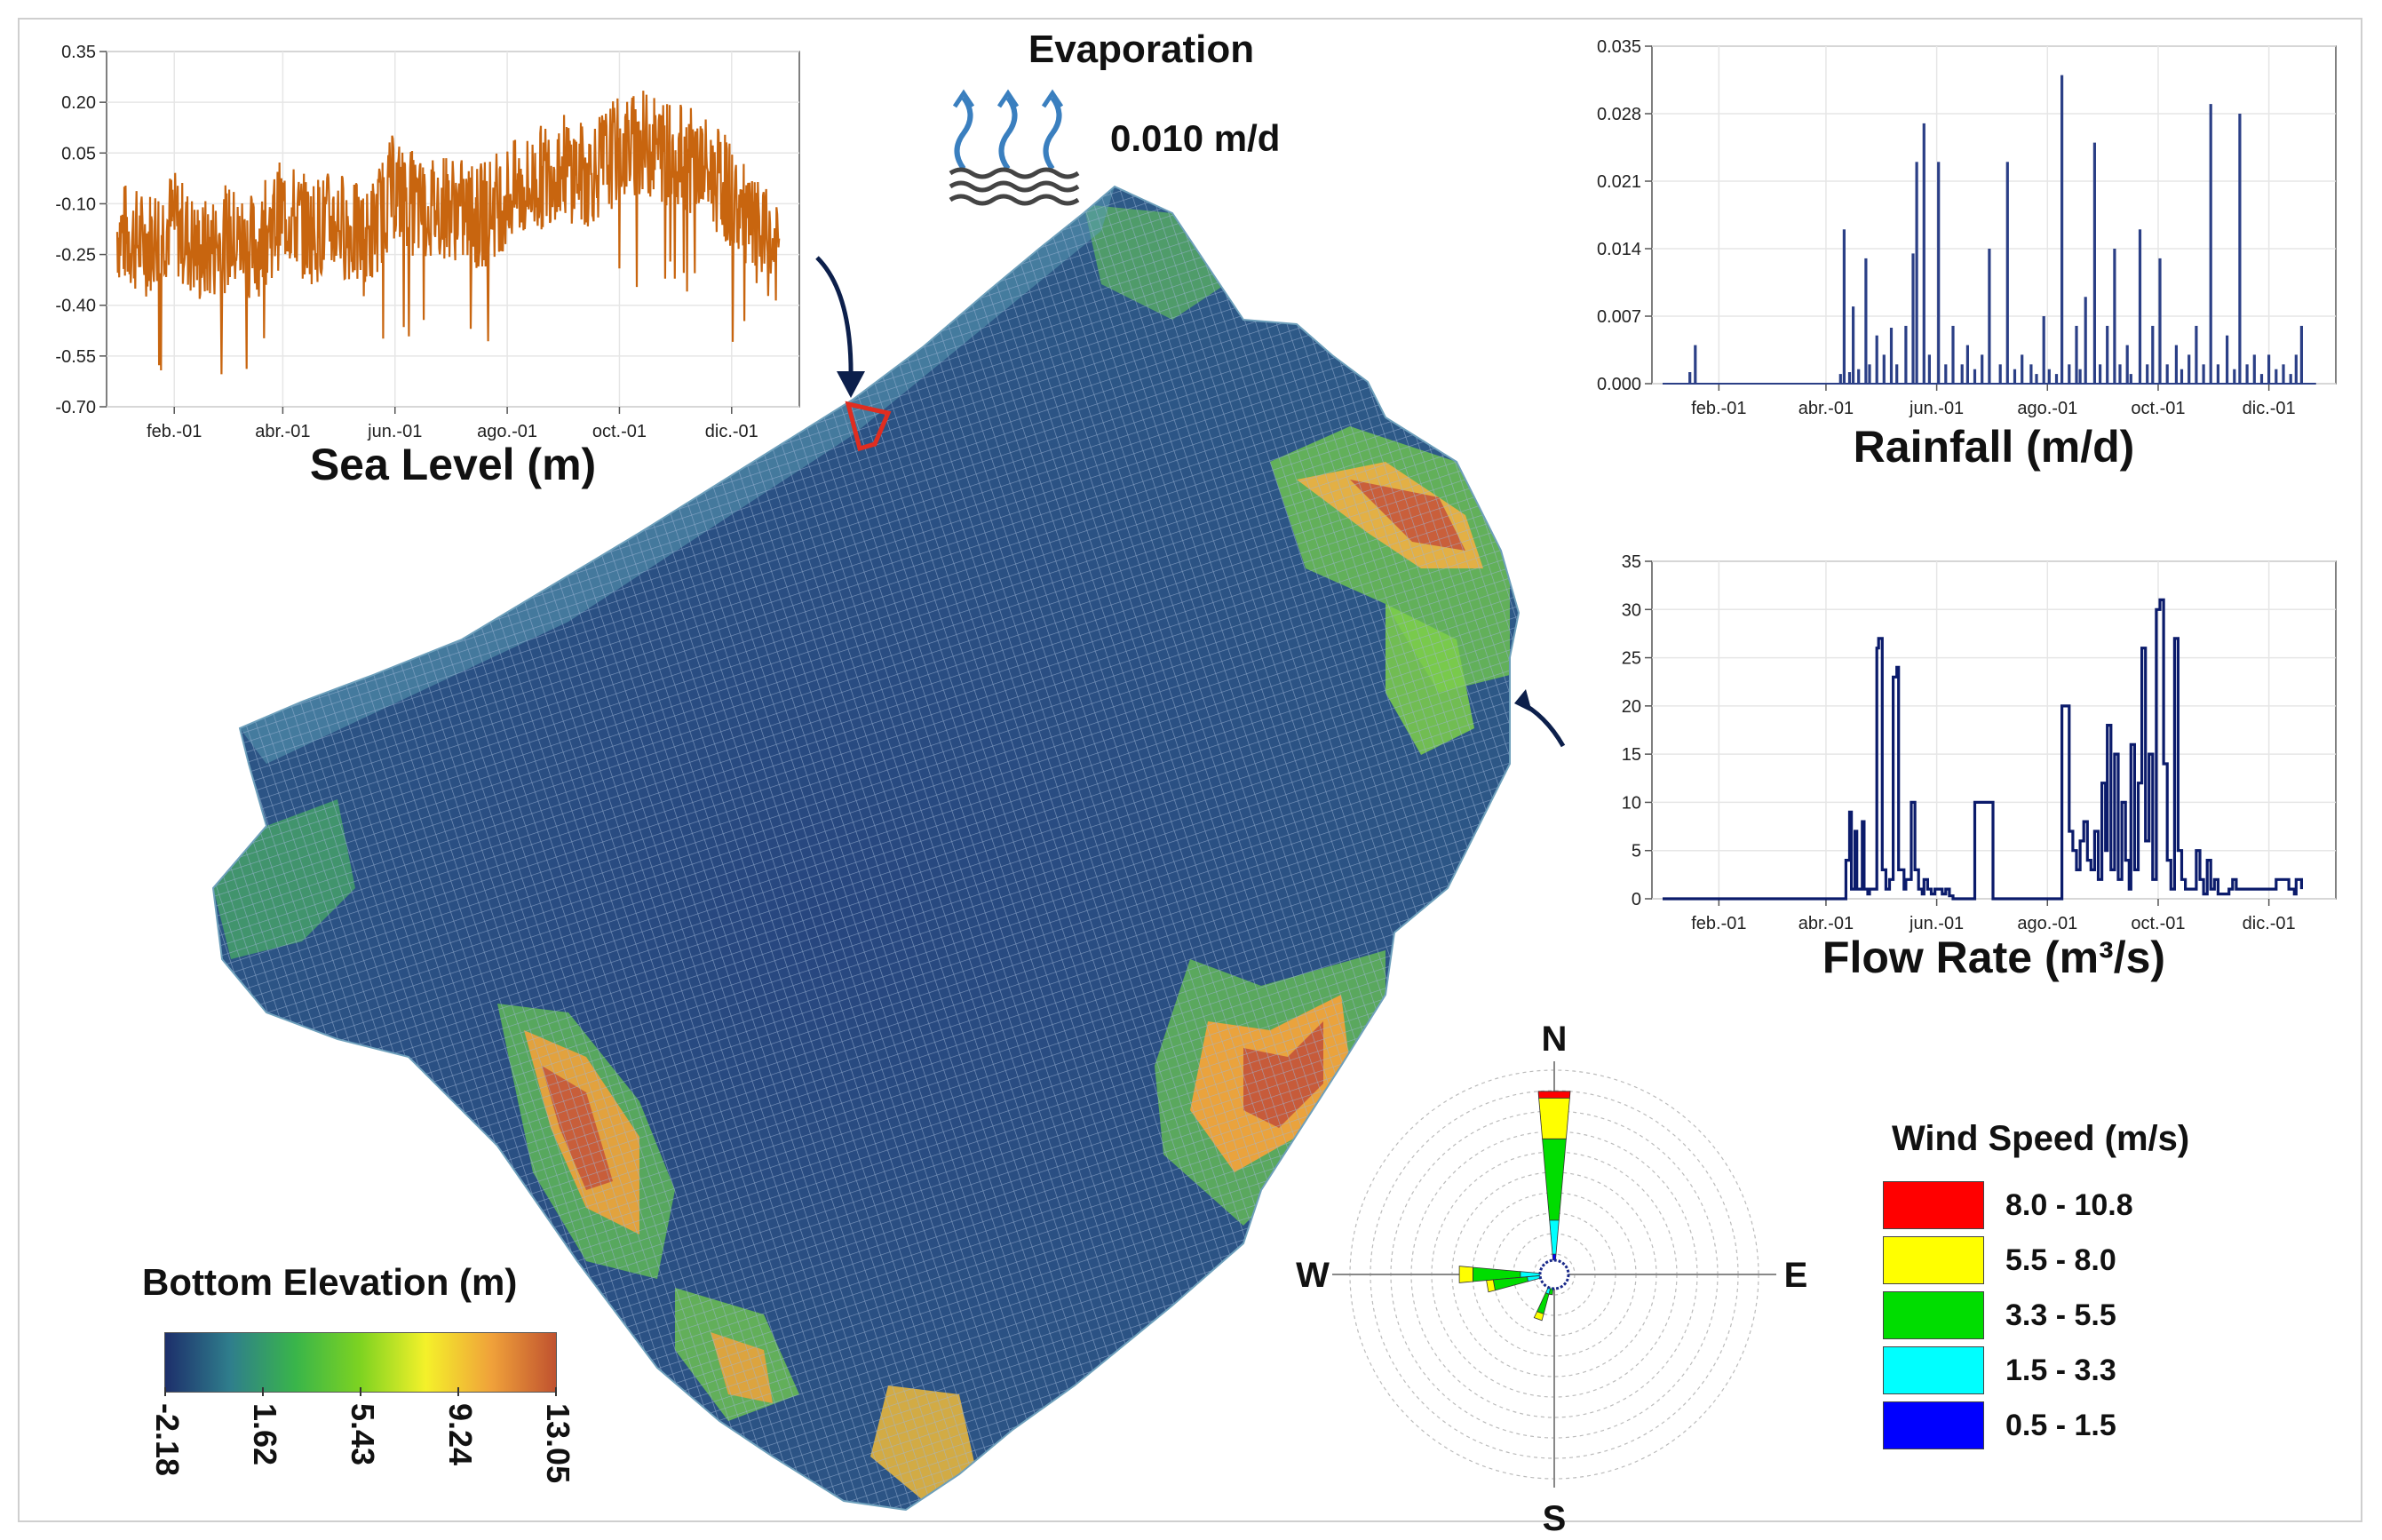 The image size is (2382, 1540). Describe the element at coordinates (2060, 1315) in the screenshot. I see `wind-legend-label: 3.3 - 5.5` at that location.